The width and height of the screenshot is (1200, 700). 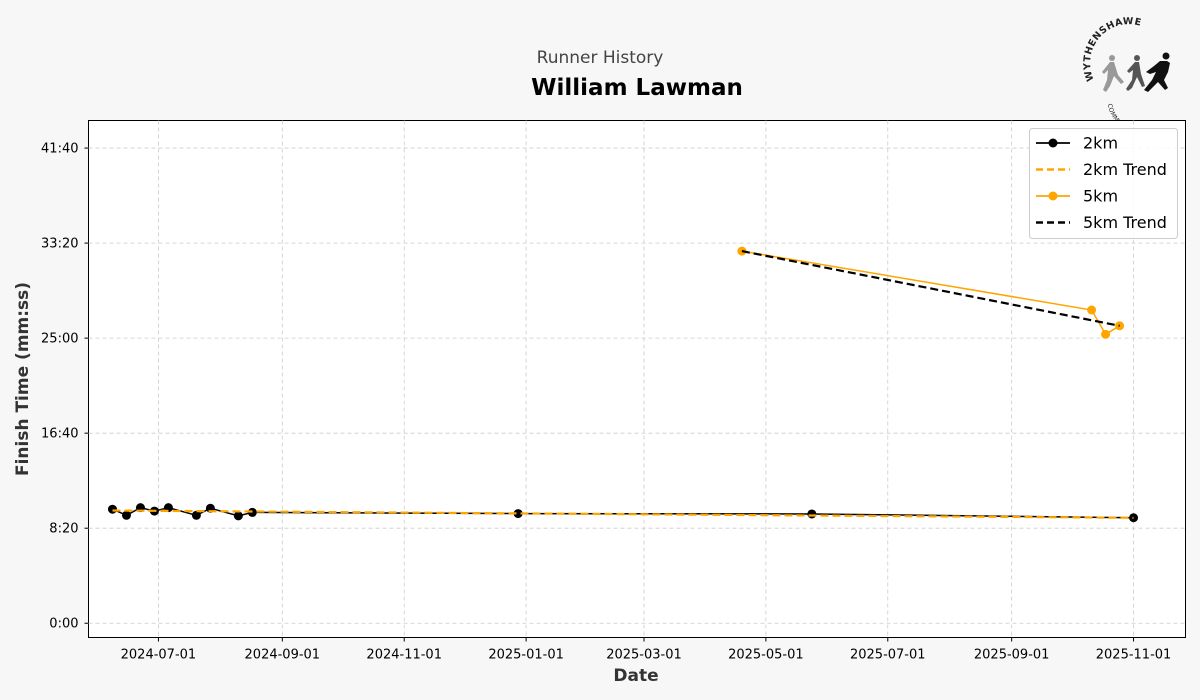 I want to click on y-tick-label: 33:20, so click(x=59, y=244).